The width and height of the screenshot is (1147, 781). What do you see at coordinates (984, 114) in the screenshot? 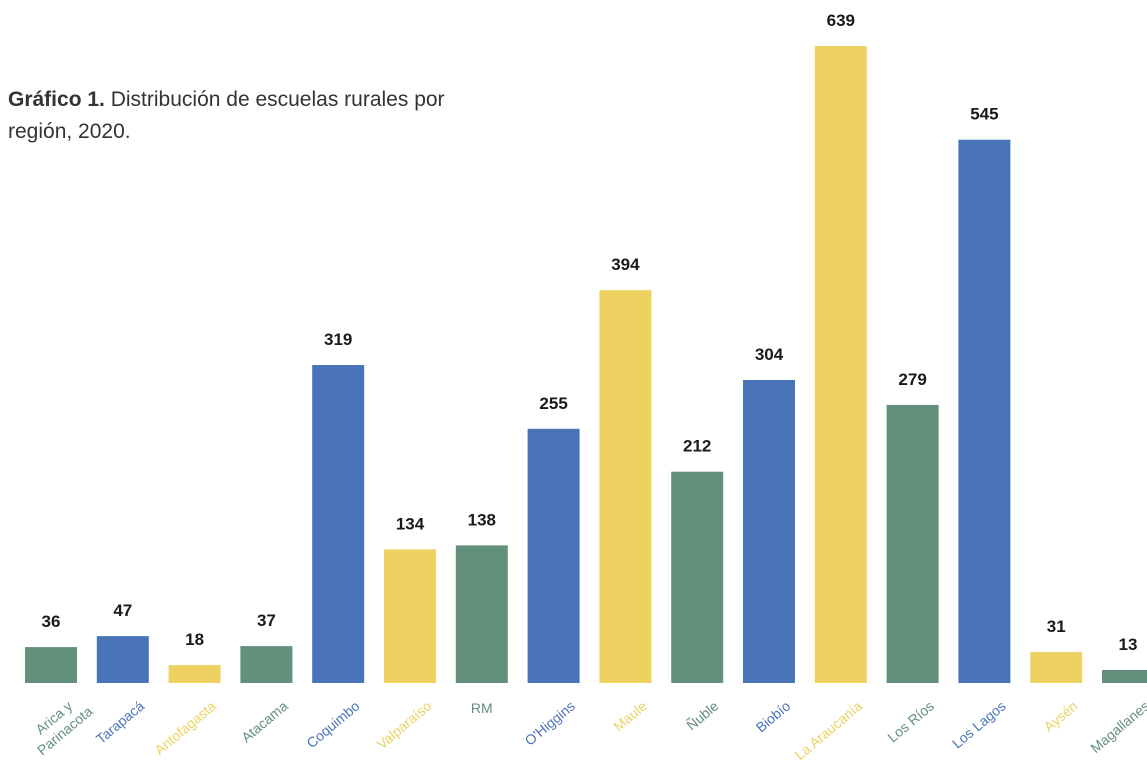
I see `value-label-13: 545` at bounding box center [984, 114].